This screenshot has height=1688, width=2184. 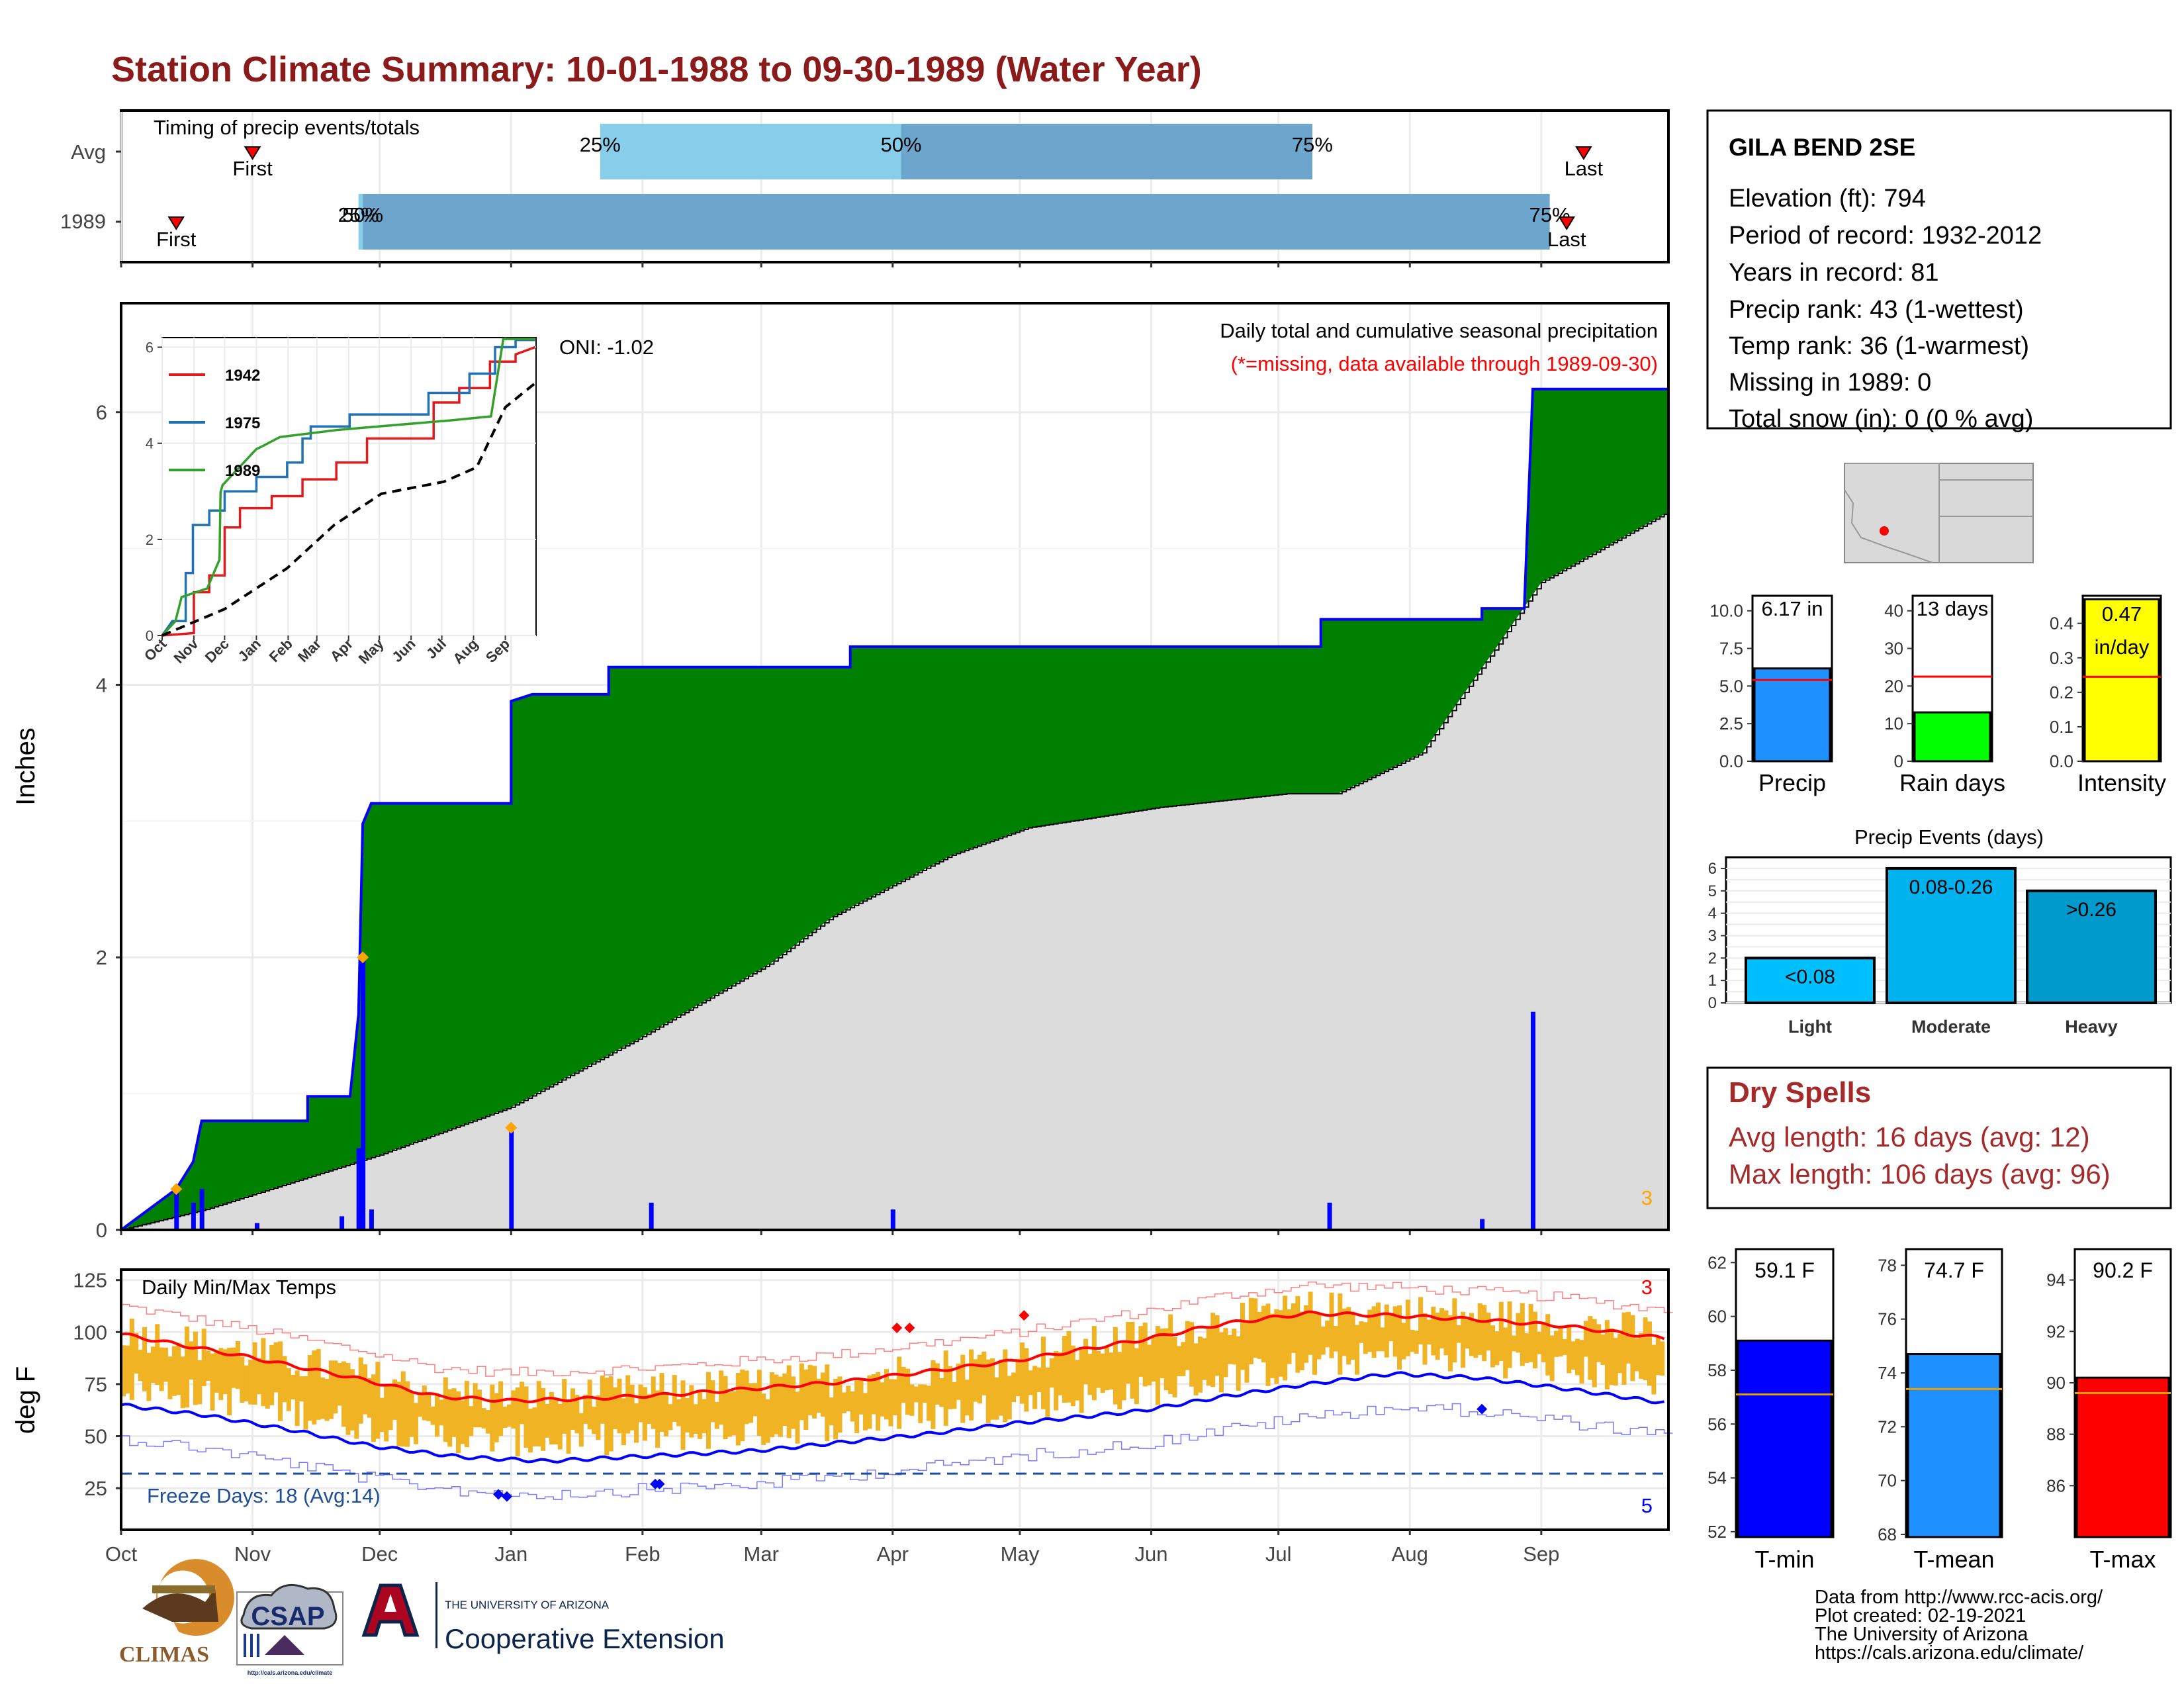 What do you see at coordinates (1731, 761) in the screenshot?
I see `summary-tick-label: 0.0` at bounding box center [1731, 761].